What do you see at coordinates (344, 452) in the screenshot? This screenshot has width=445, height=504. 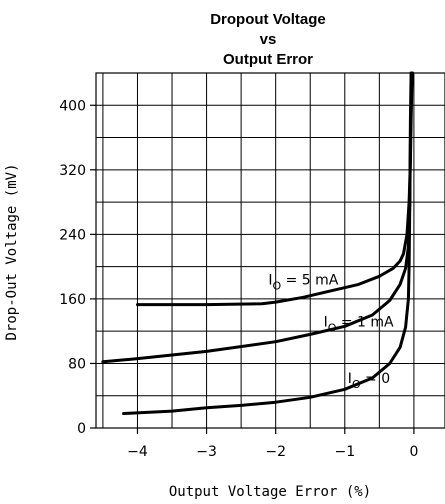 I see `x-tick-label: −1` at bounding box center [344, 452].